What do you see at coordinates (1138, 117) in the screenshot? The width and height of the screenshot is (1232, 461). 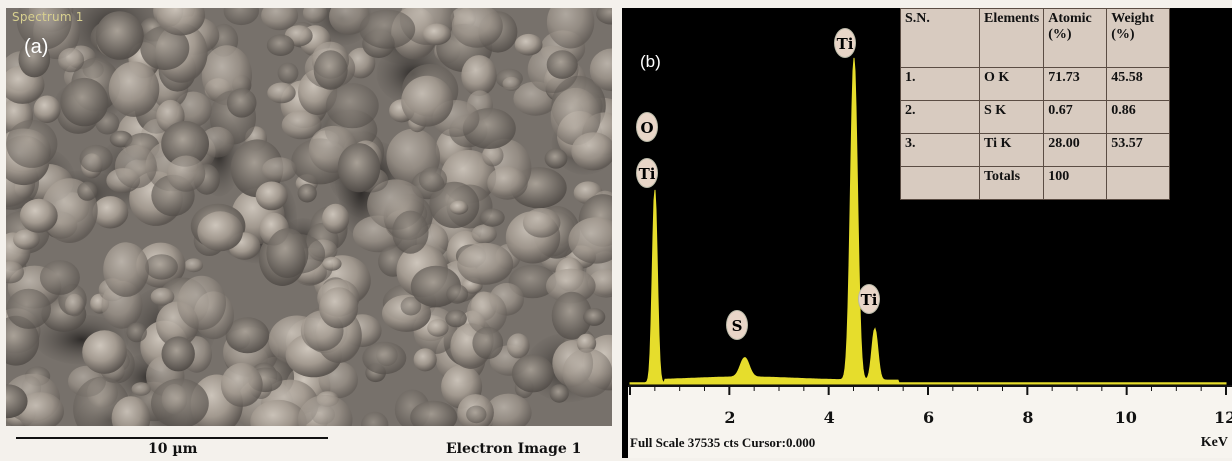 I see `table-cell: 0.86` at bounding box center [1138, 117].